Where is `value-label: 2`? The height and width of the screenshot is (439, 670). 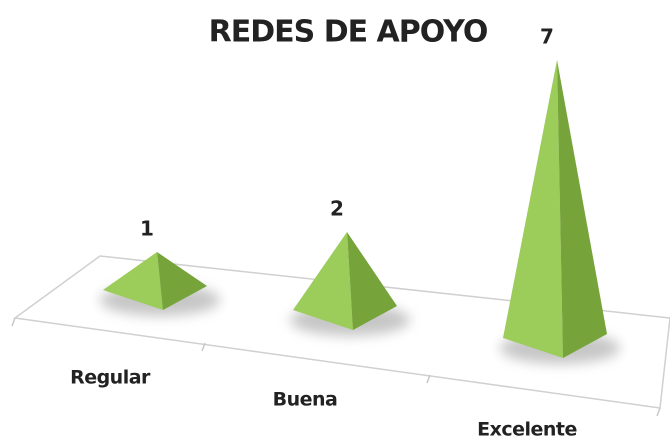
value-label: 2 is located at coordinates (337, 209).